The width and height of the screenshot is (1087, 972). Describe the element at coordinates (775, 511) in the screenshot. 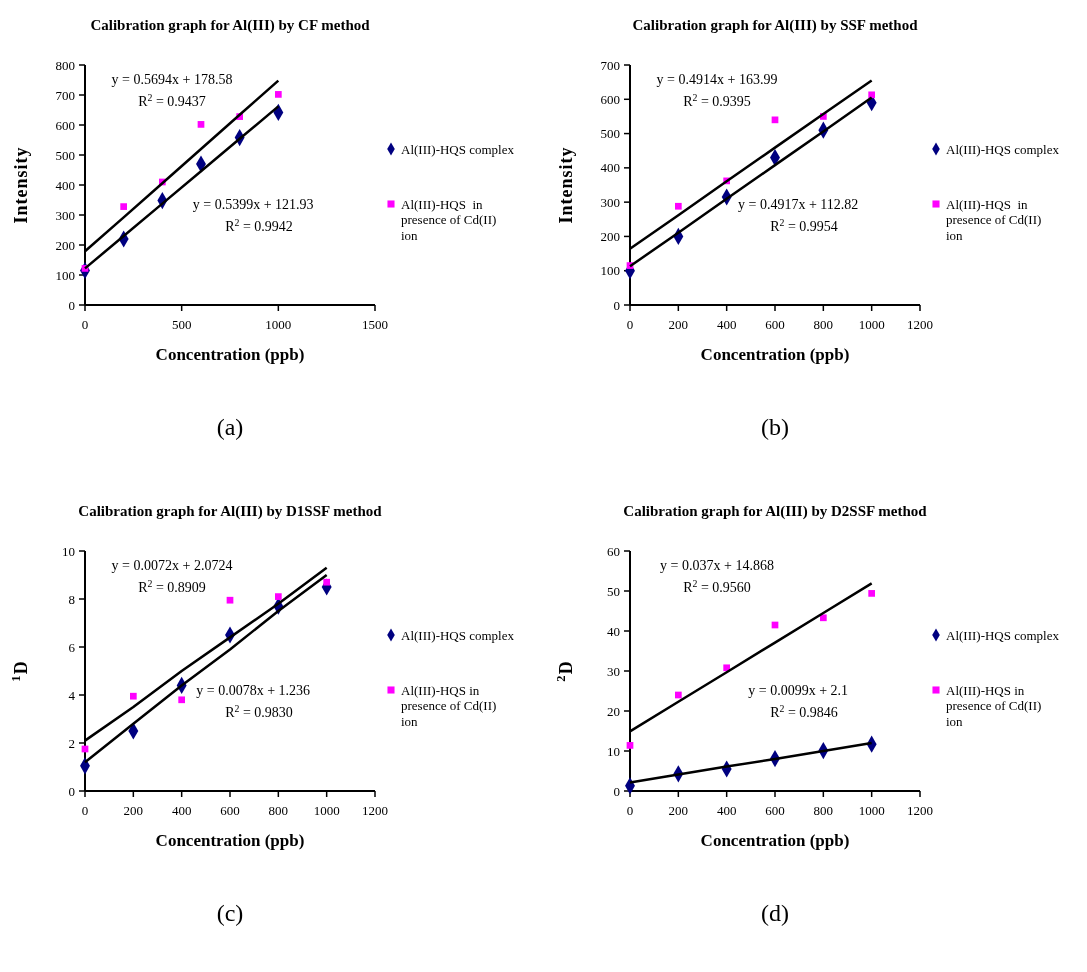

I see `chart-title: Calibration graph for Al(III) by D2SSF method` at that location.